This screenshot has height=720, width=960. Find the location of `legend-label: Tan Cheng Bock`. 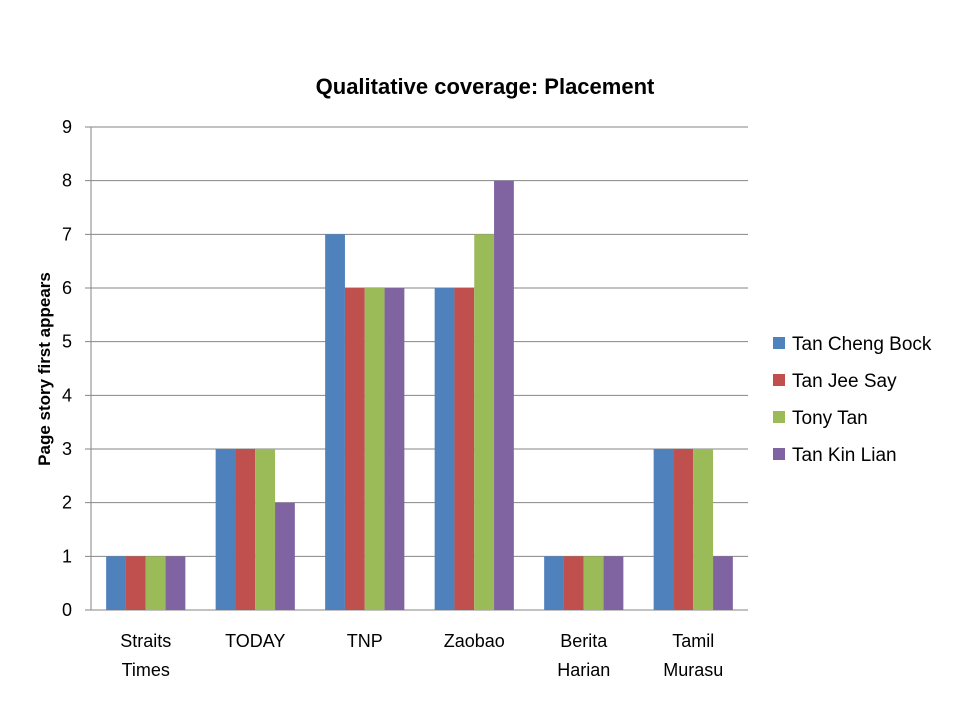

legend-label: Tan Cheng Bock is located at coordinates (862, 344).